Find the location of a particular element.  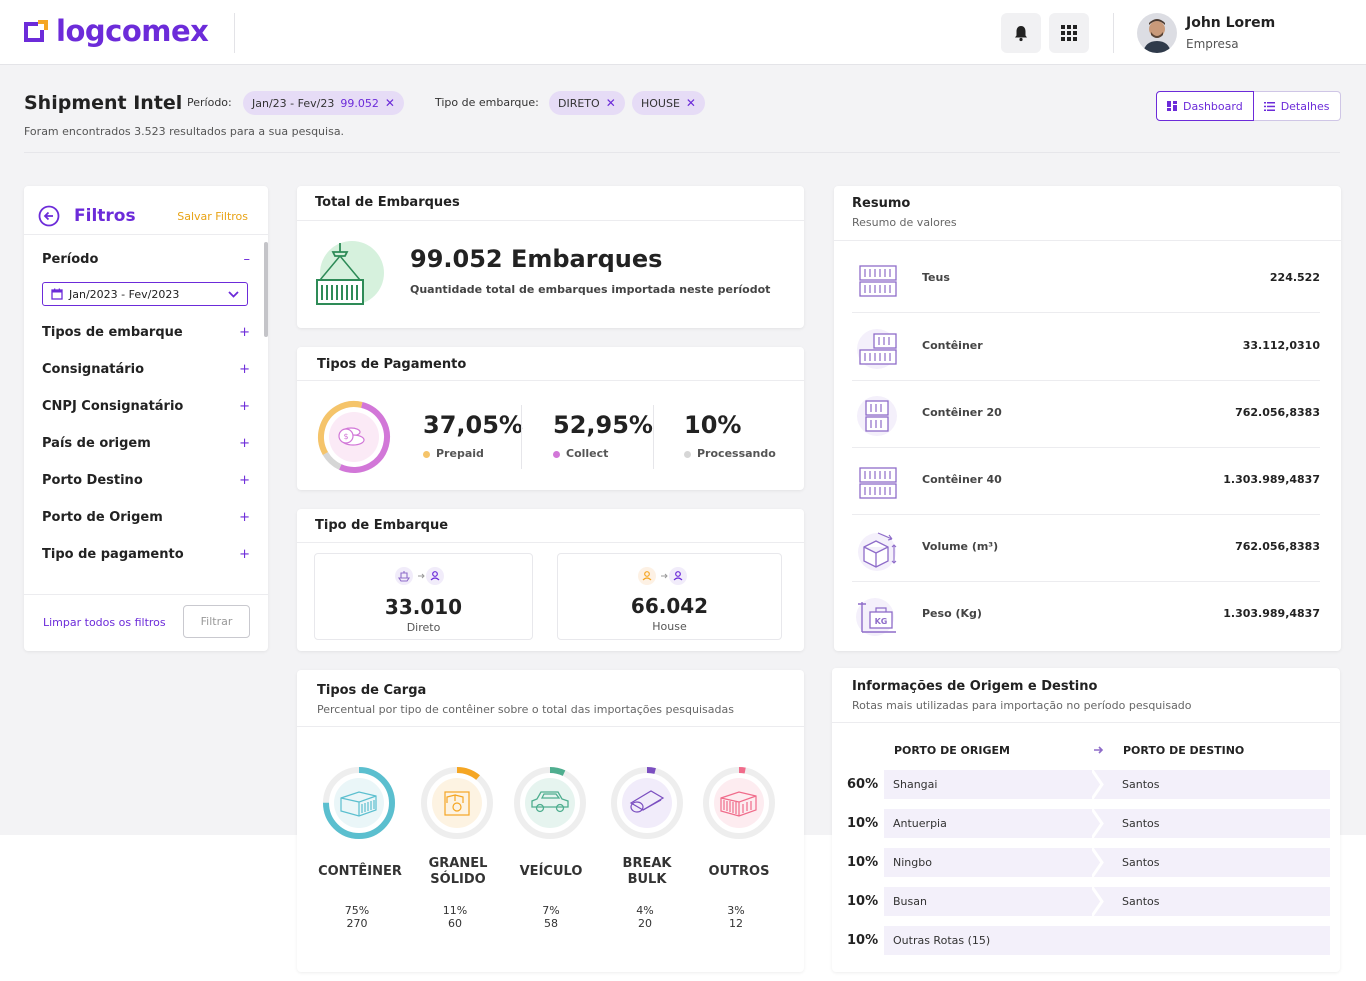

house-shipment-box: 66.042 House is located at coordinates (669, 596).